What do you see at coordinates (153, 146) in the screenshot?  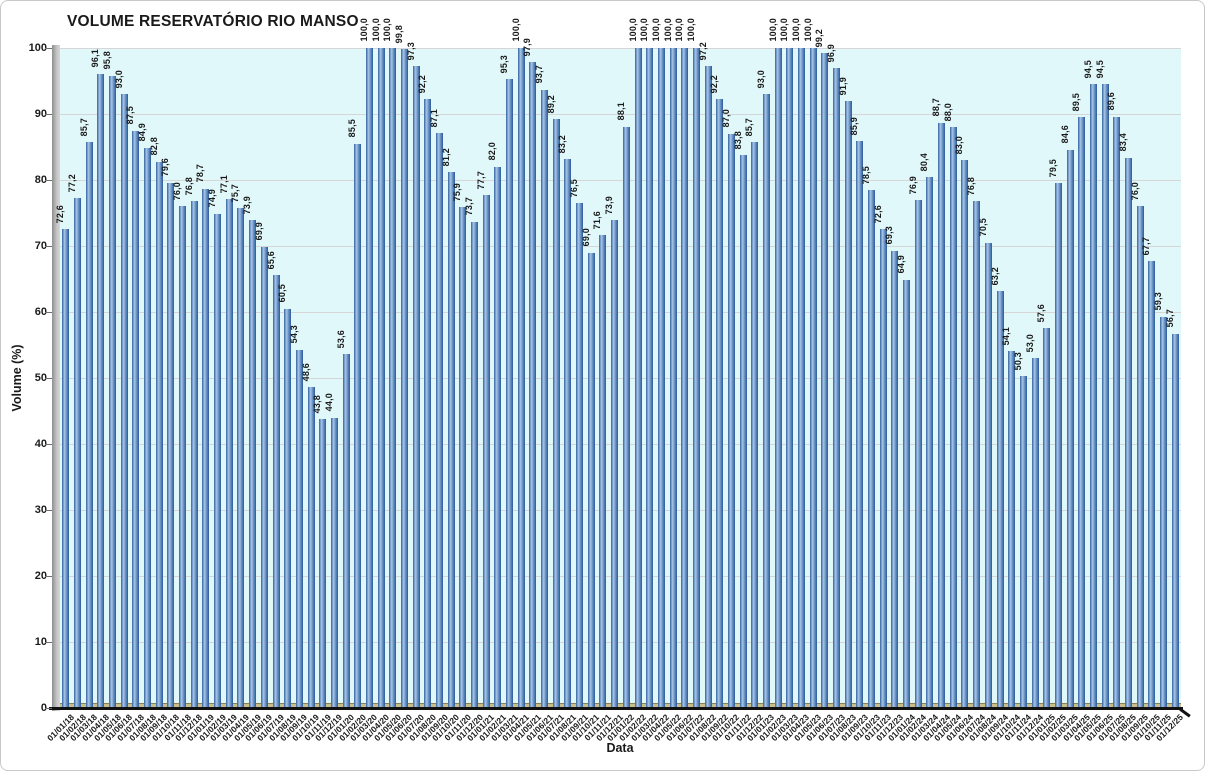 I see `bar-value-label: 82,8` at bounding box center [153, 146].